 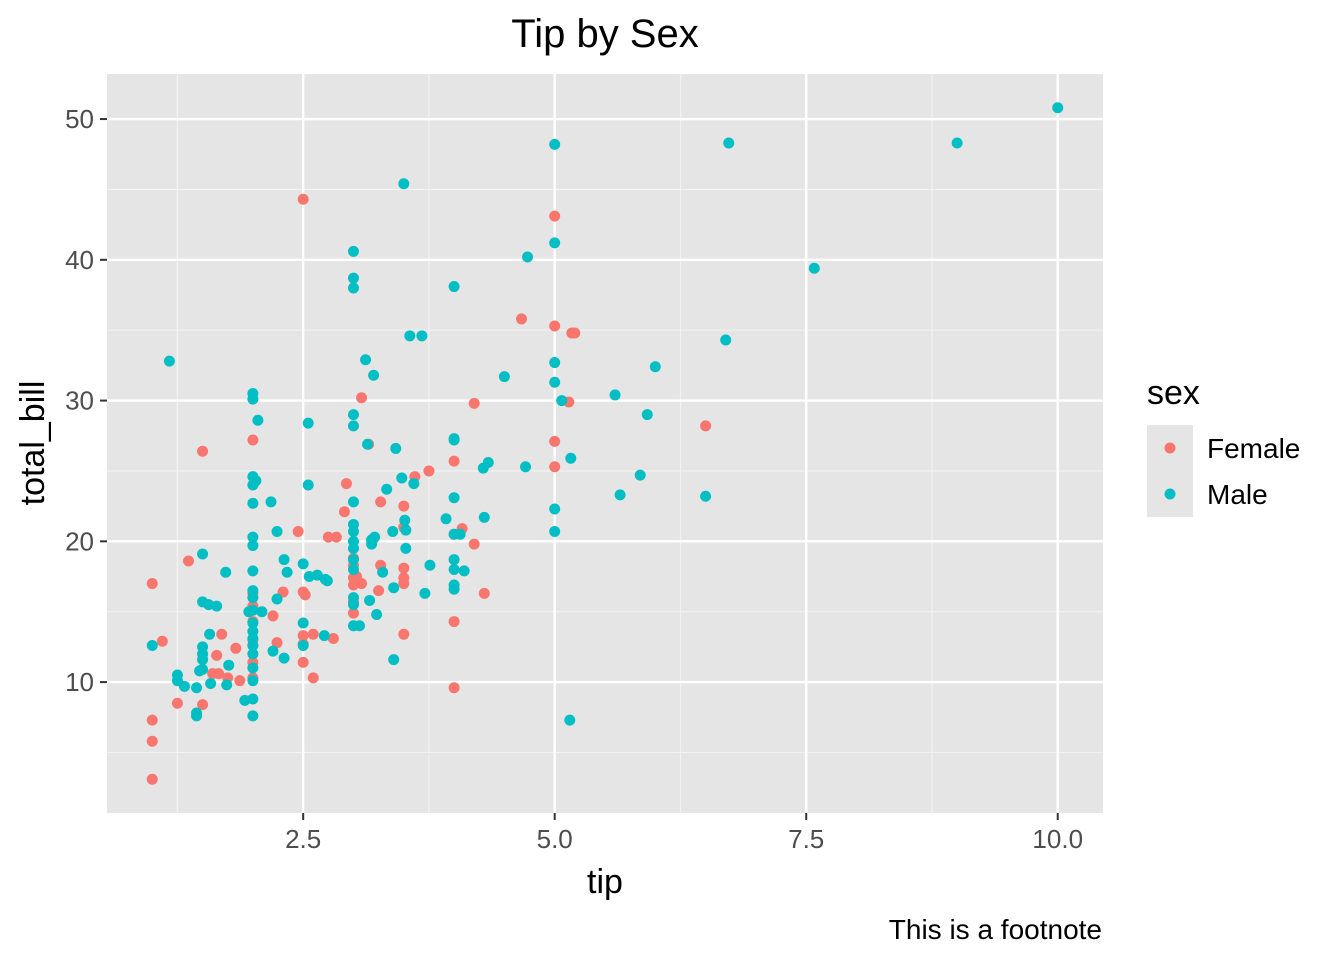 I want to click on x-axis-tick-labels: 2.5 5.0 7.5 10.0, so click(x=684, y=839).